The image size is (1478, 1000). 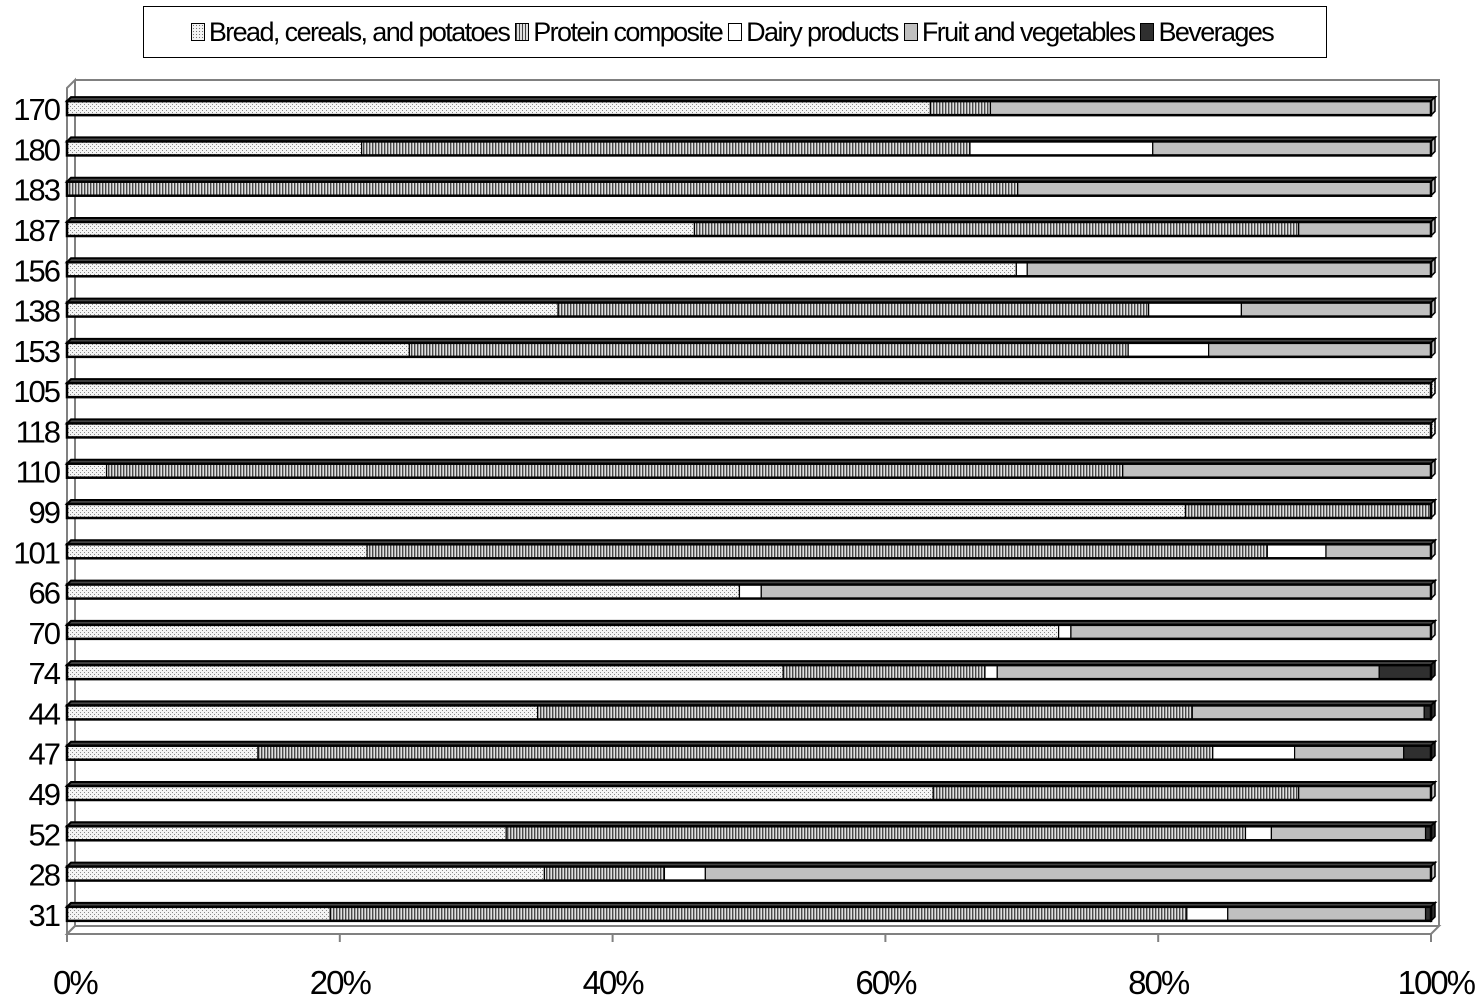 What do you see at coordinates (36, 311) in the screenshot?
I see `category-label: 138` at bounding box center [36, 311].